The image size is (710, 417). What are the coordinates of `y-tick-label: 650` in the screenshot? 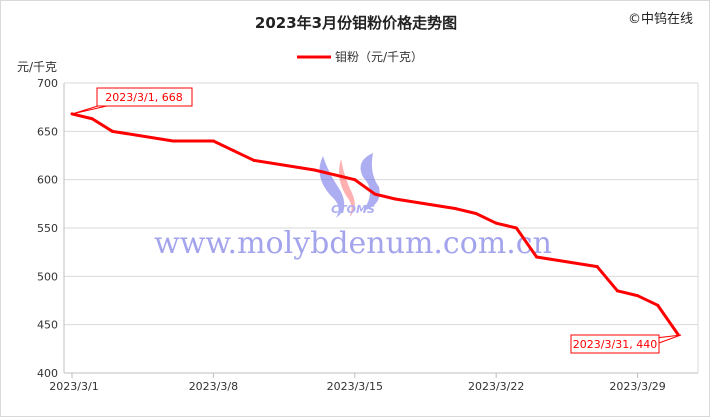 It's located at (47, 131).